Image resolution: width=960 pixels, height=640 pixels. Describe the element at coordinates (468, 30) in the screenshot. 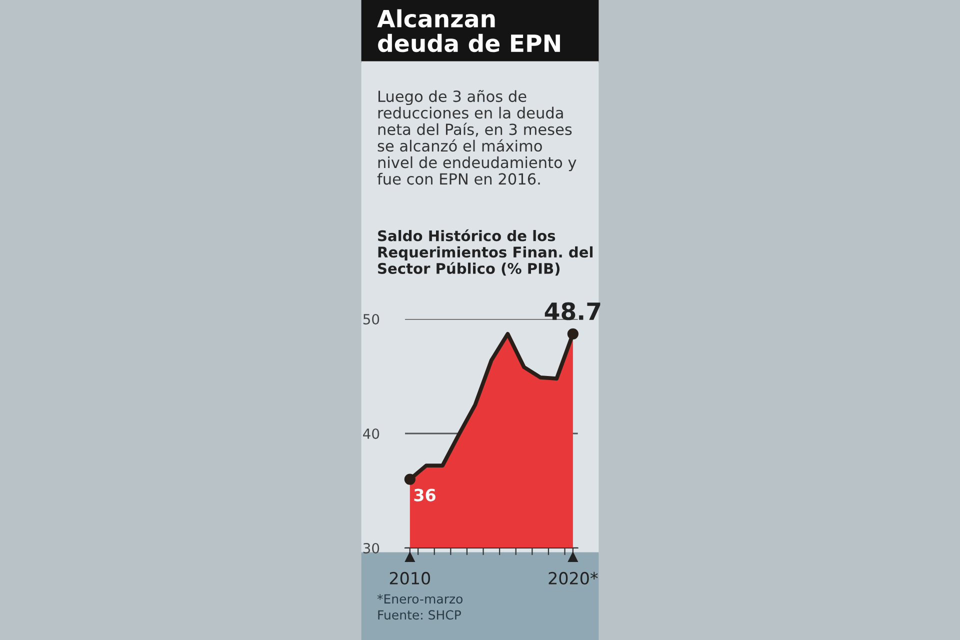

I see `chart-title: Alcanzan deuda de EPN` at that location.